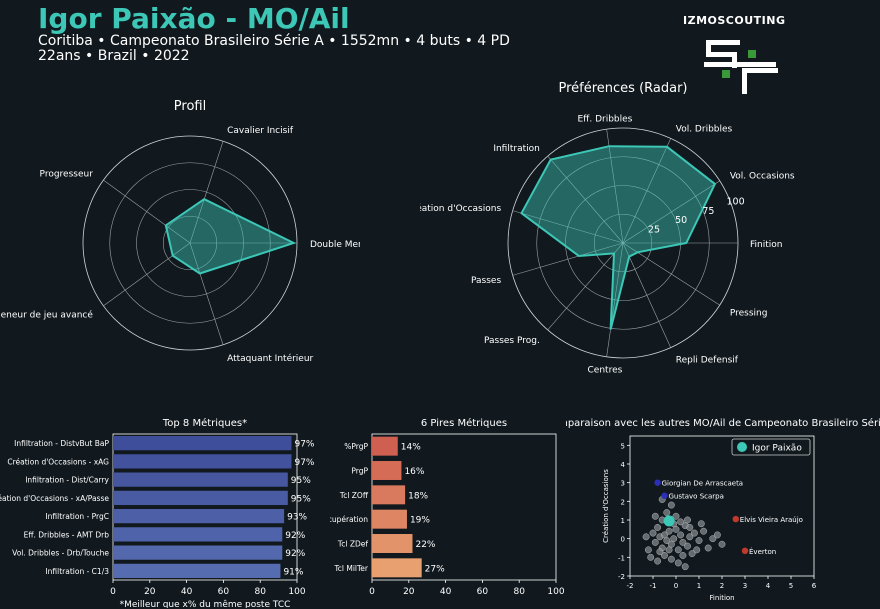  Describe the element at coordinates (762, 176) in the screenshot. I see `radar-axis-label: Vol. Occasions` at that location.